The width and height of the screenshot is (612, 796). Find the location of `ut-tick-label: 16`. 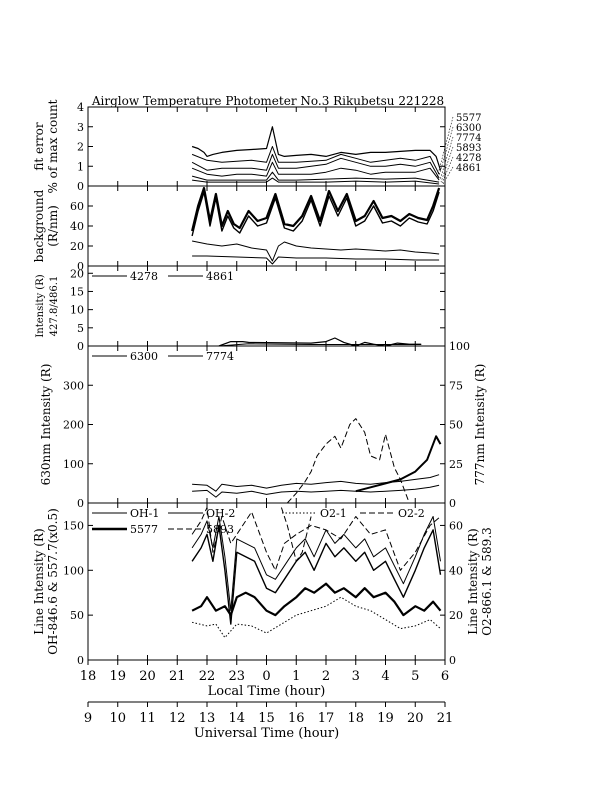

ut-tick-label: 16 is located at coordinates (296, 718).